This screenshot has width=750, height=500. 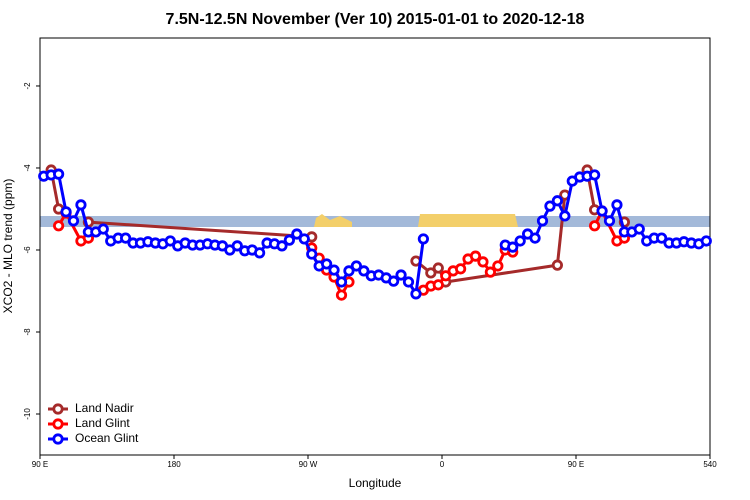 I want to click on y-tick-label: -8, so click(x=27, y=332).